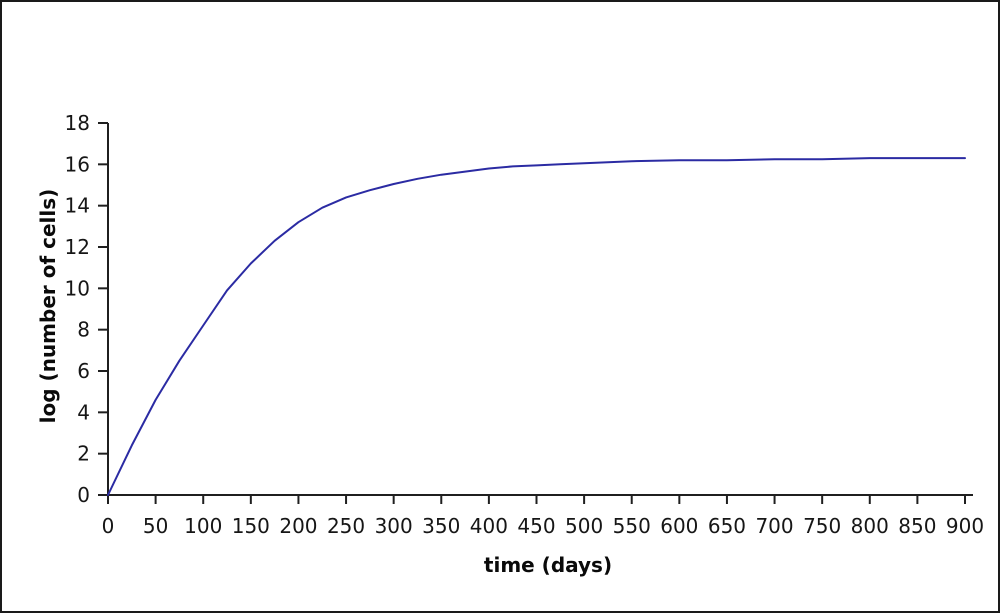  I want to click on x-tick-label: 750, so click(822, 526).